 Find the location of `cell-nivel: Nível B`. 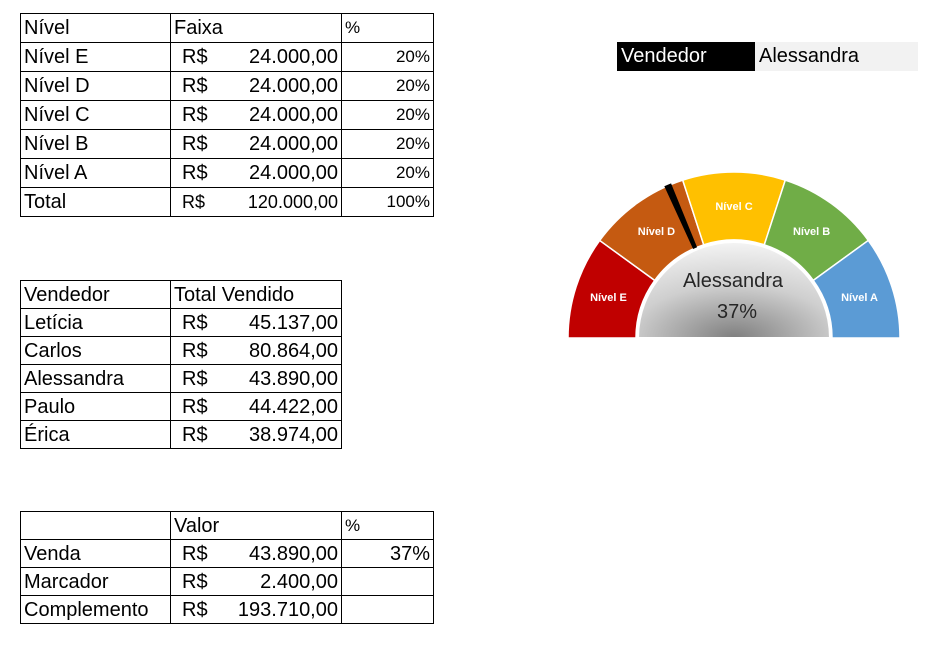

cell-nivel: Nível B is located at coordinates (95, 144).